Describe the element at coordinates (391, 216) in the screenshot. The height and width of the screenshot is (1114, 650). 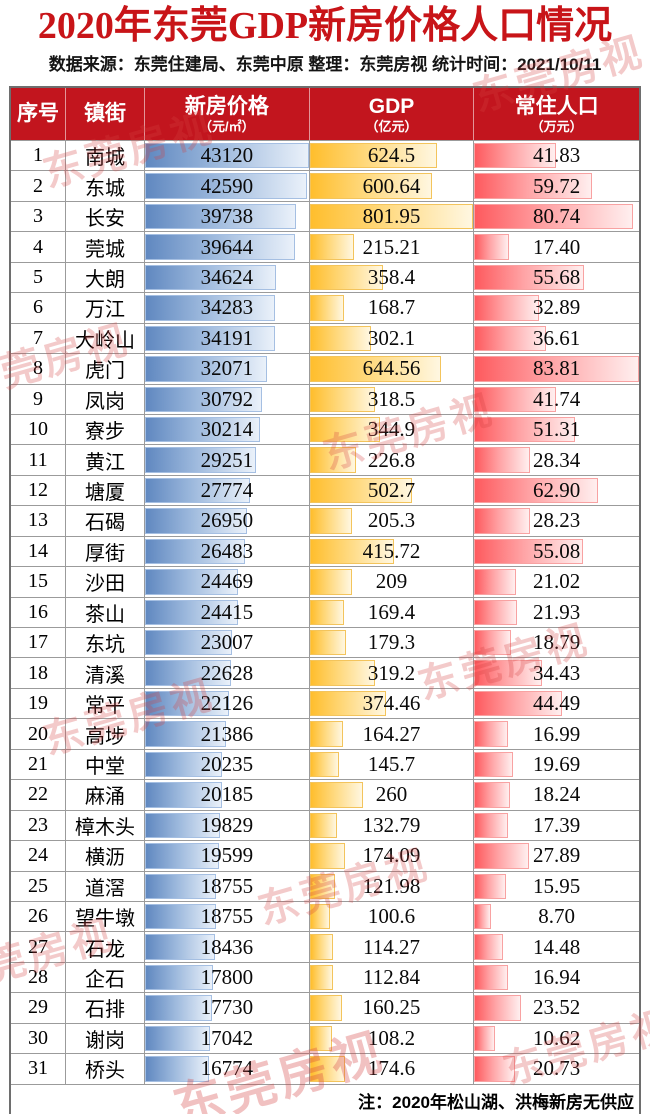
I see `gdp-value: 801.95` at that location.